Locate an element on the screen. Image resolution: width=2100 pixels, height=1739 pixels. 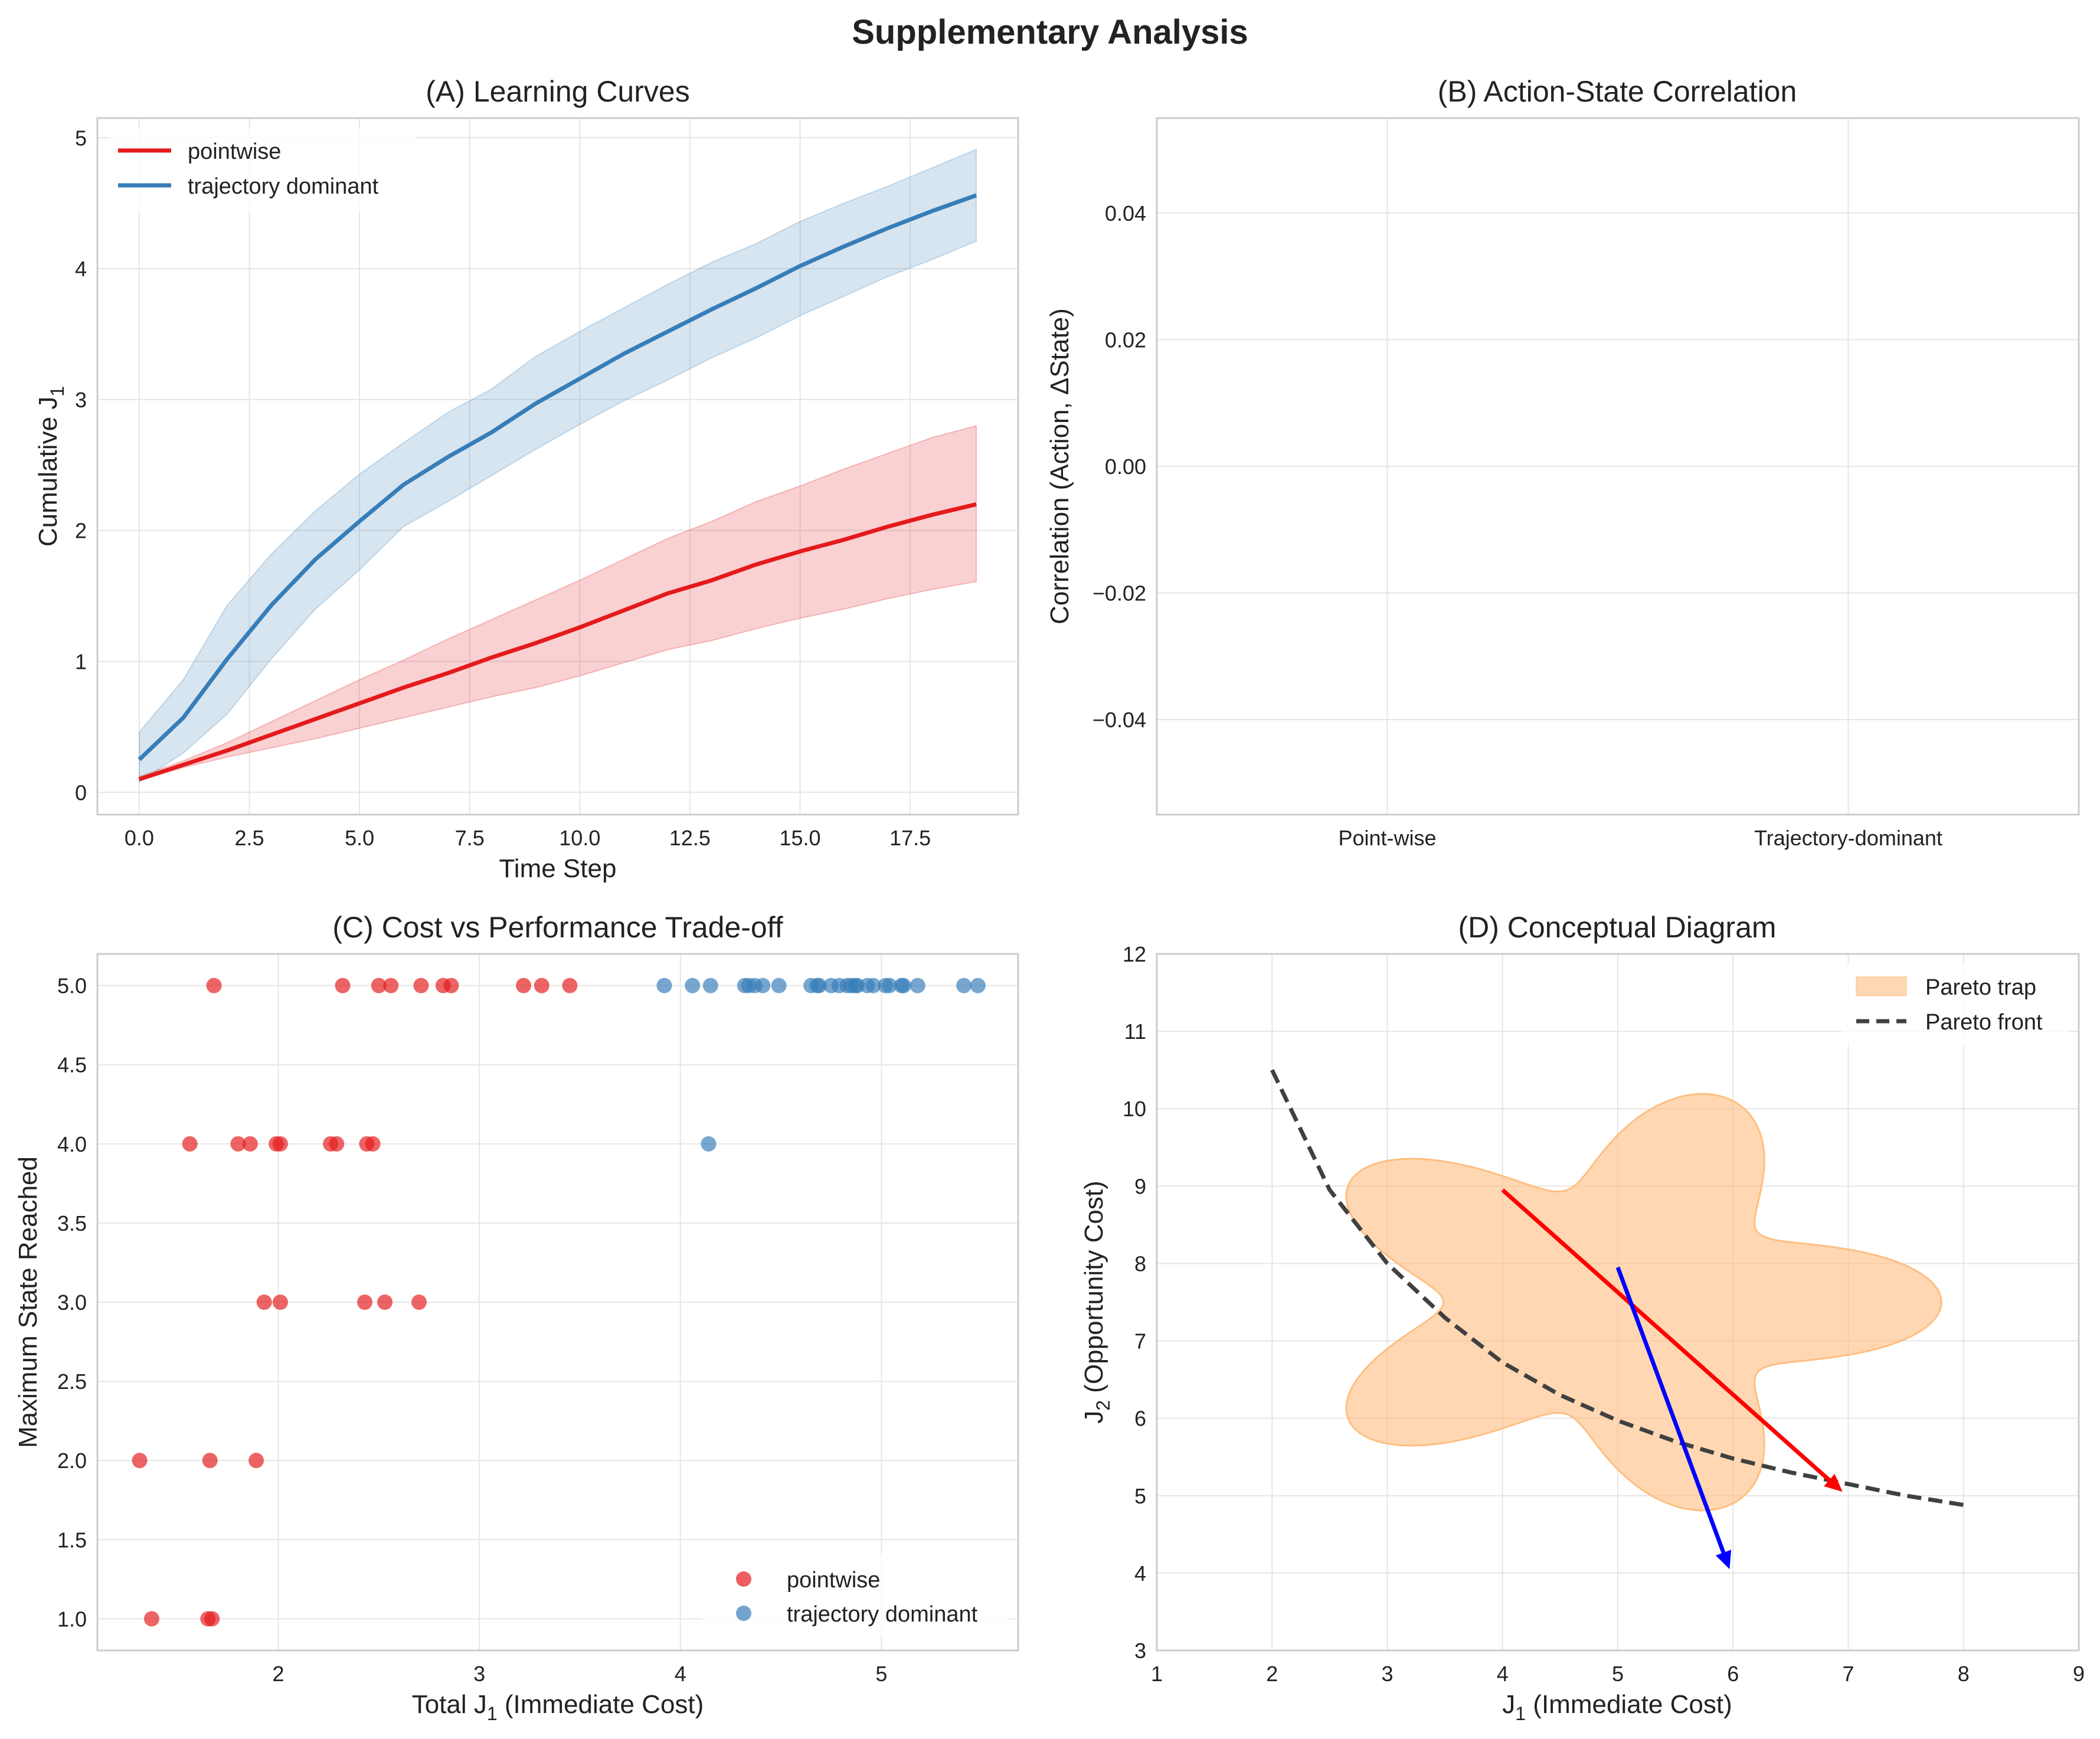
panel-b-xticks: Point-wise Trajectory-dominant is located at coordinates (1640, 838).